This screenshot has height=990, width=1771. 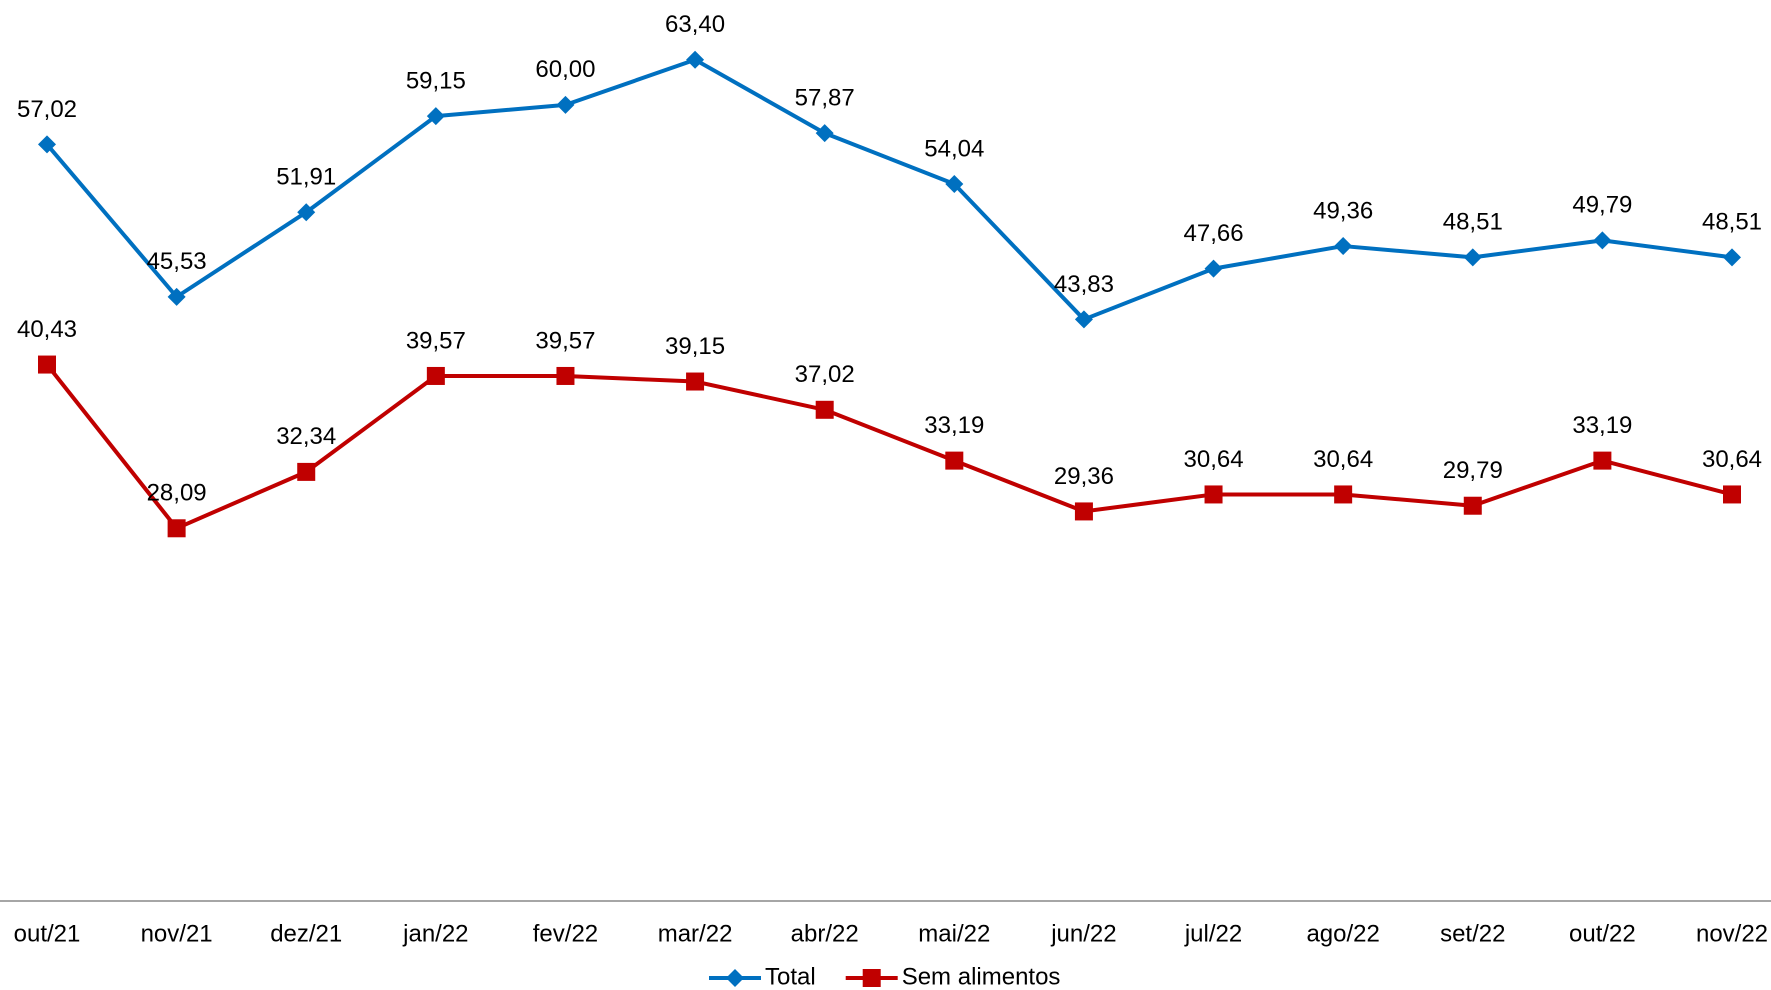 What do you see at coordinates (825, 97) in the screenshot?
I see `data-label: 57,87` at bounding box center [825, 97].